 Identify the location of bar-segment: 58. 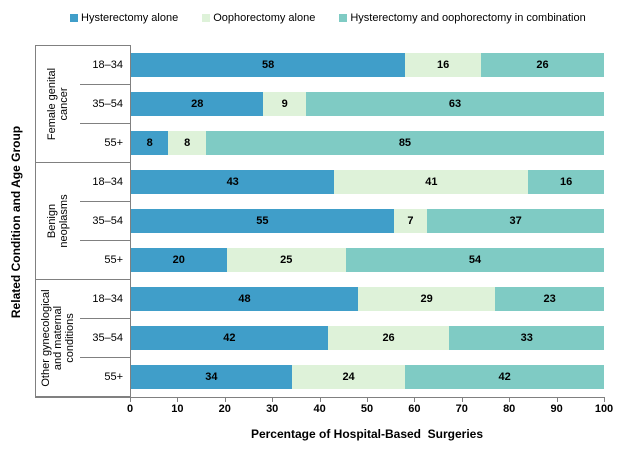
(268, 64).